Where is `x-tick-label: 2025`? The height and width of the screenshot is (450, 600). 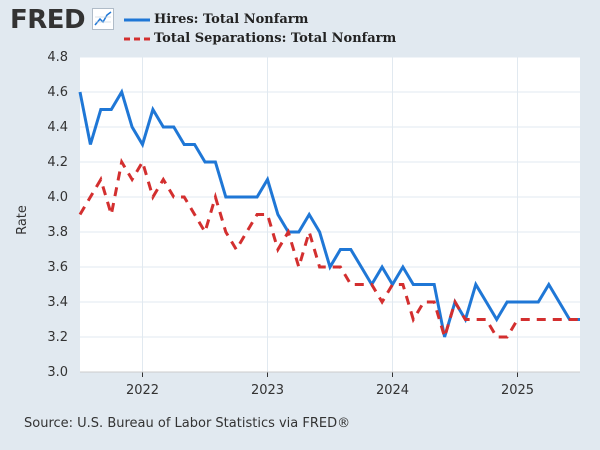
x-tick-label: 2025 is located at coordinates (517, 390).